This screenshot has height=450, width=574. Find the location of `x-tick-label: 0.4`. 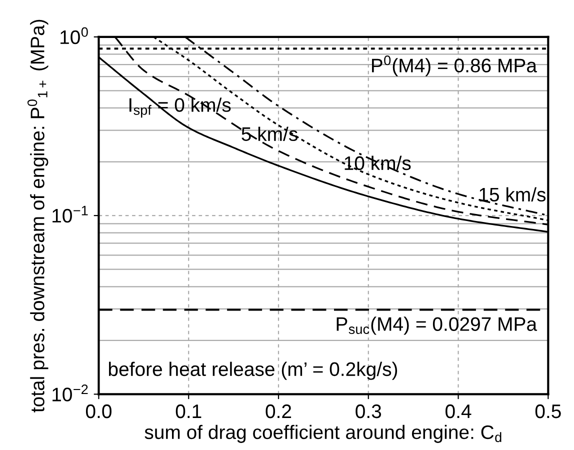

x-tick-label: 0.4 is located at coordinates (459, 411).